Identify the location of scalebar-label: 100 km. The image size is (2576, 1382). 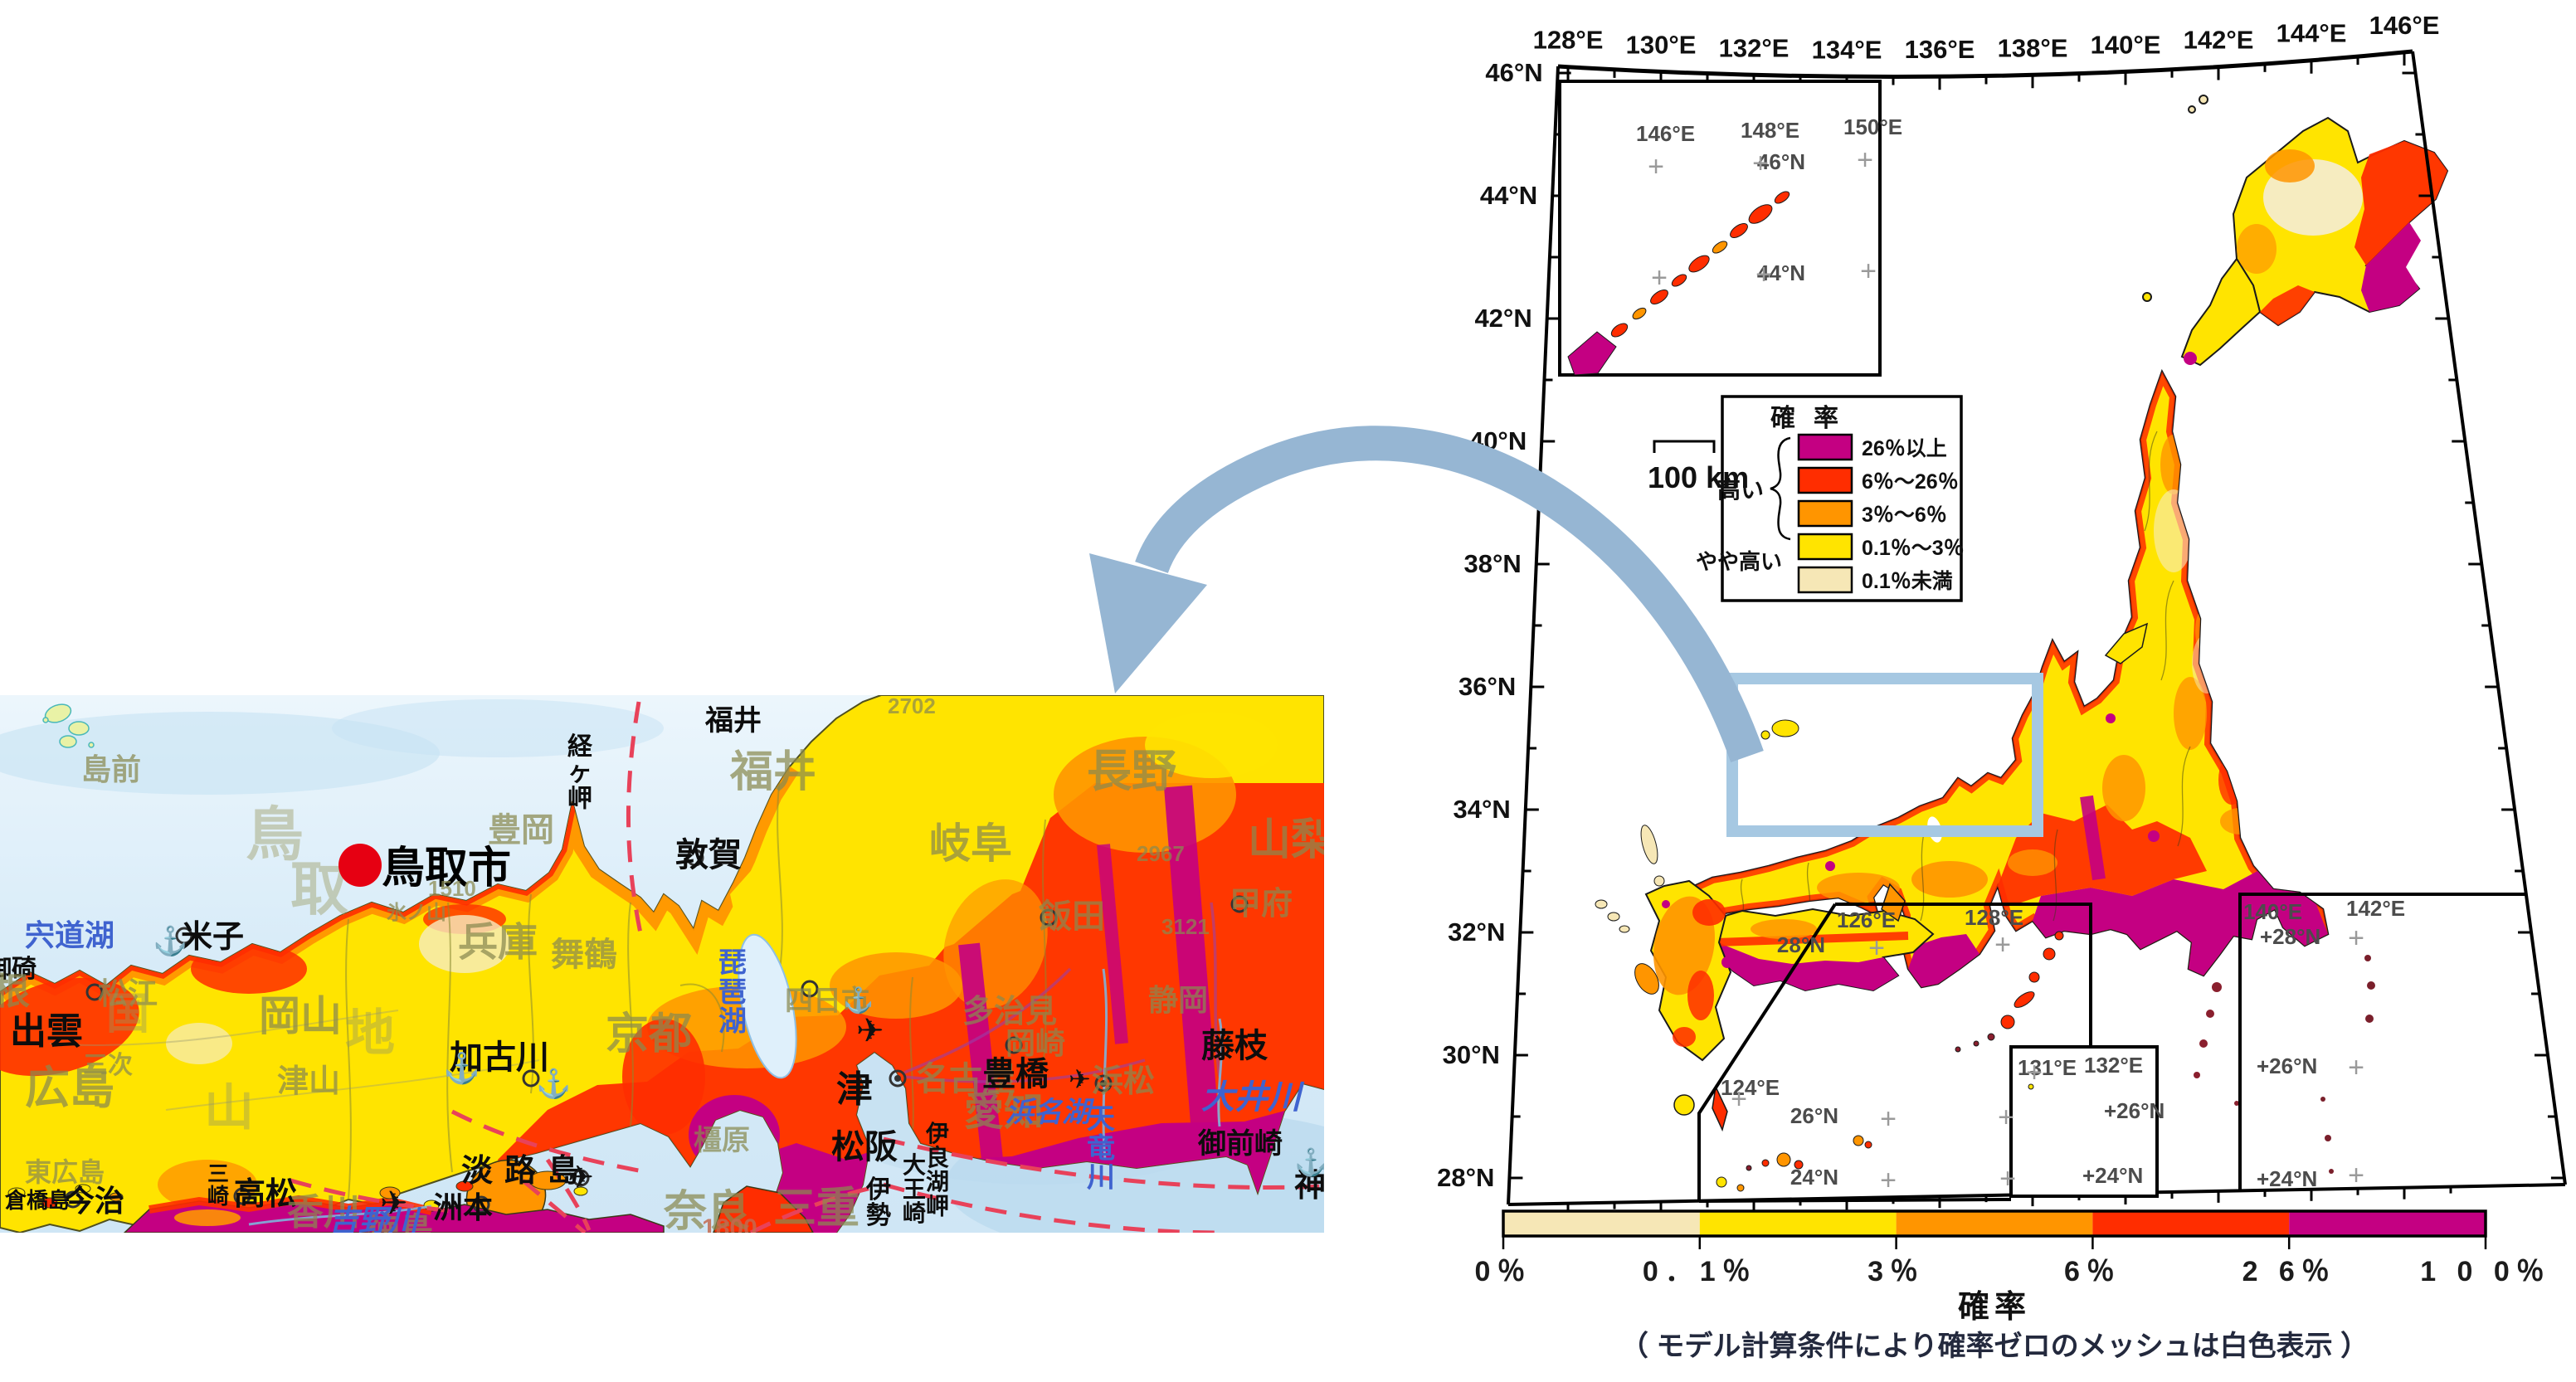
(1698, 477).